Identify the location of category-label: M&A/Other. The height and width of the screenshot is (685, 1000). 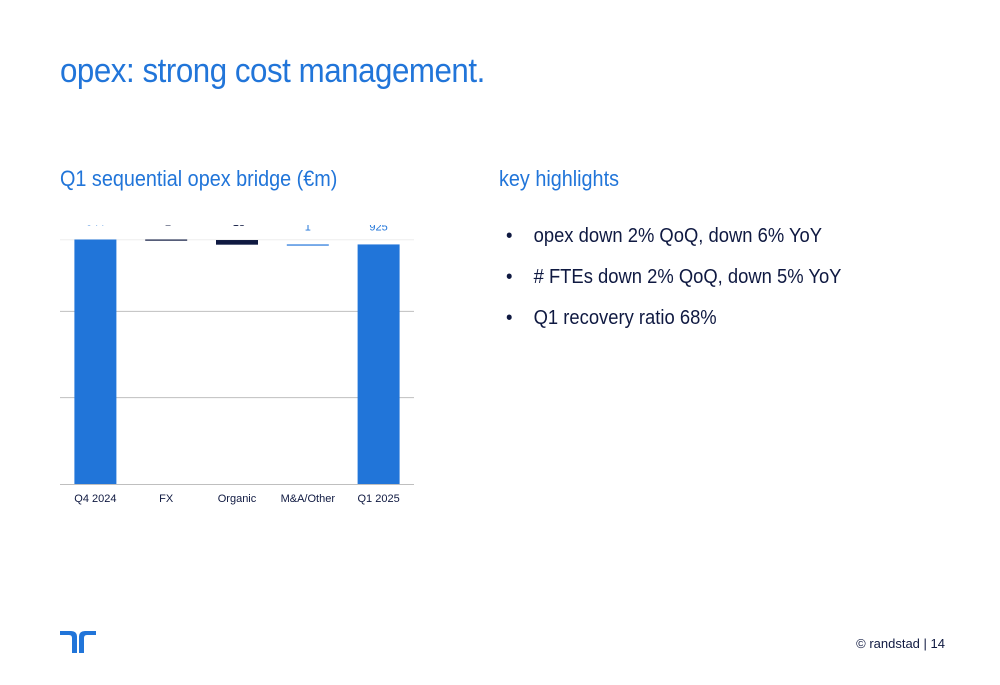
(308, 499).